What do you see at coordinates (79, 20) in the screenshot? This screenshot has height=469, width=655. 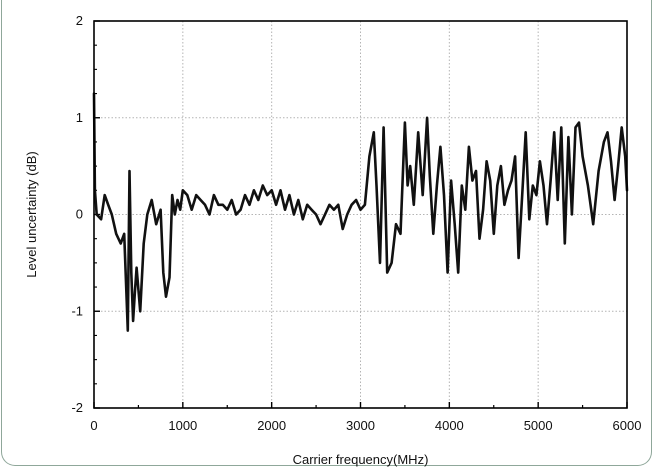 I see `y-tick-label: 2` at bounding box center [79, 20].